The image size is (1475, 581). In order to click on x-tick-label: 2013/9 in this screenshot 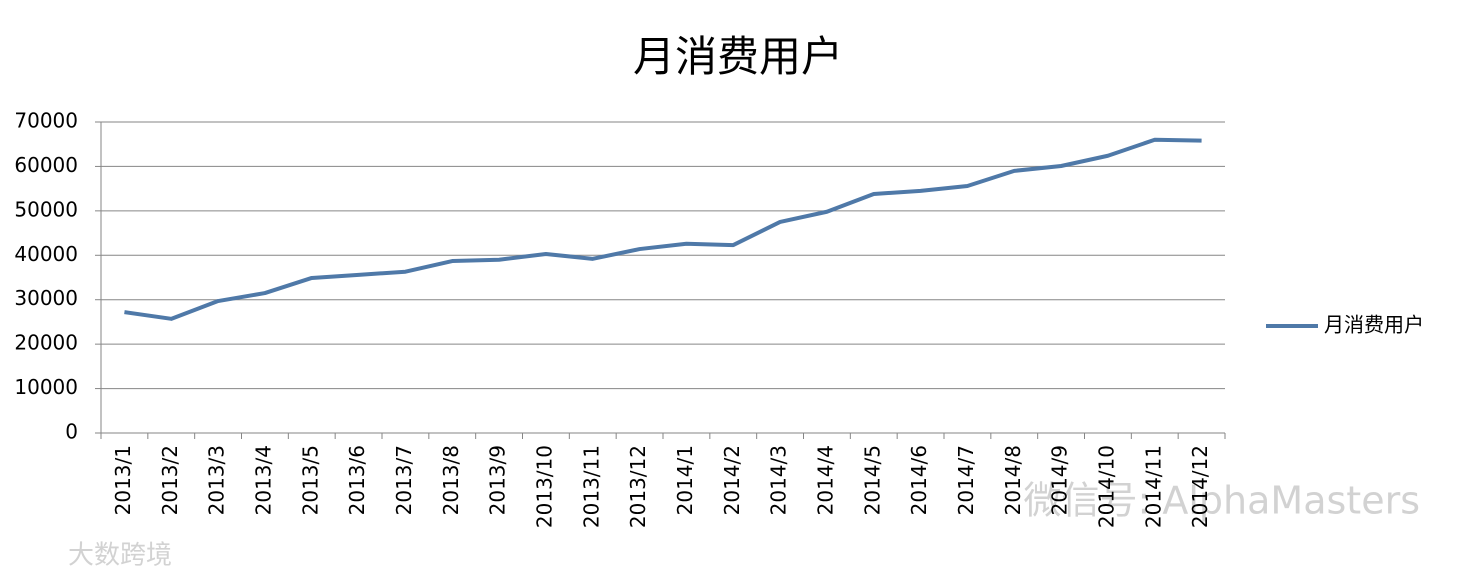, I will do `click(498, 480)`.